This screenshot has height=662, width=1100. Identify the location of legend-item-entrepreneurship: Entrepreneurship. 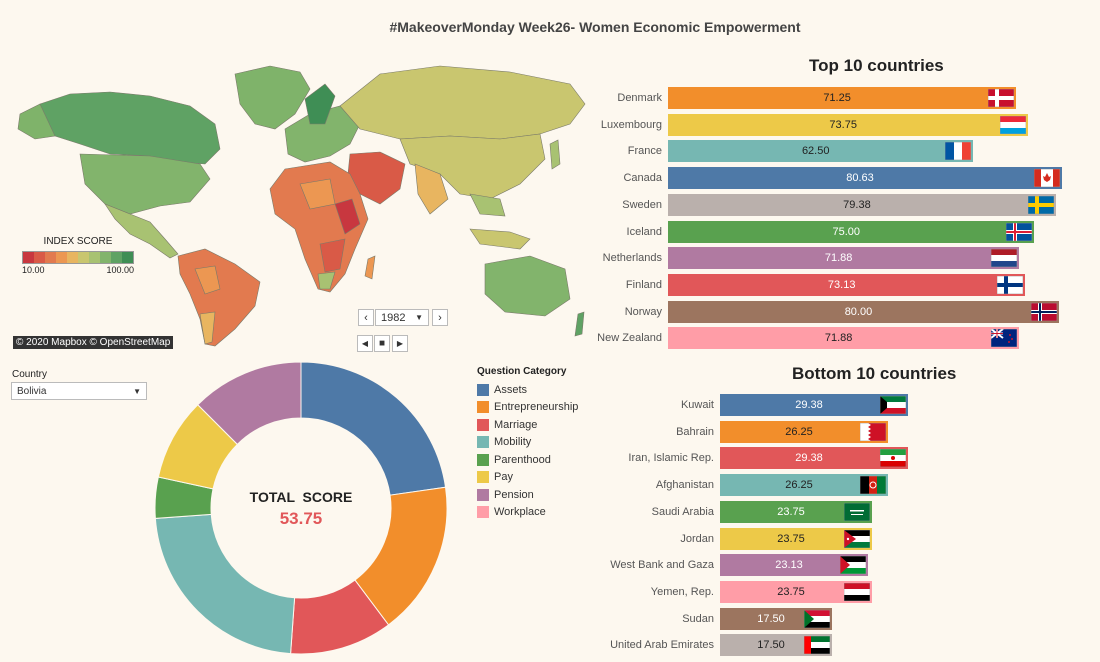
(527, 408).